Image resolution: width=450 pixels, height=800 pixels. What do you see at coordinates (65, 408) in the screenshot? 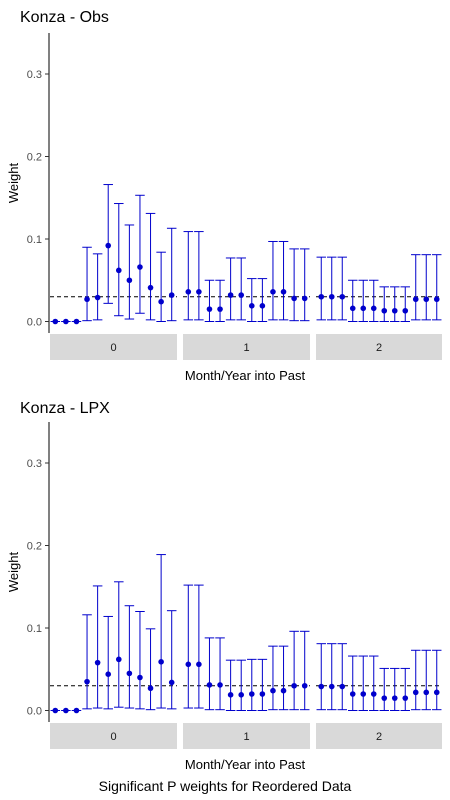
I see `chart-title: Konza - LPX` at bounding box center [65, 408].